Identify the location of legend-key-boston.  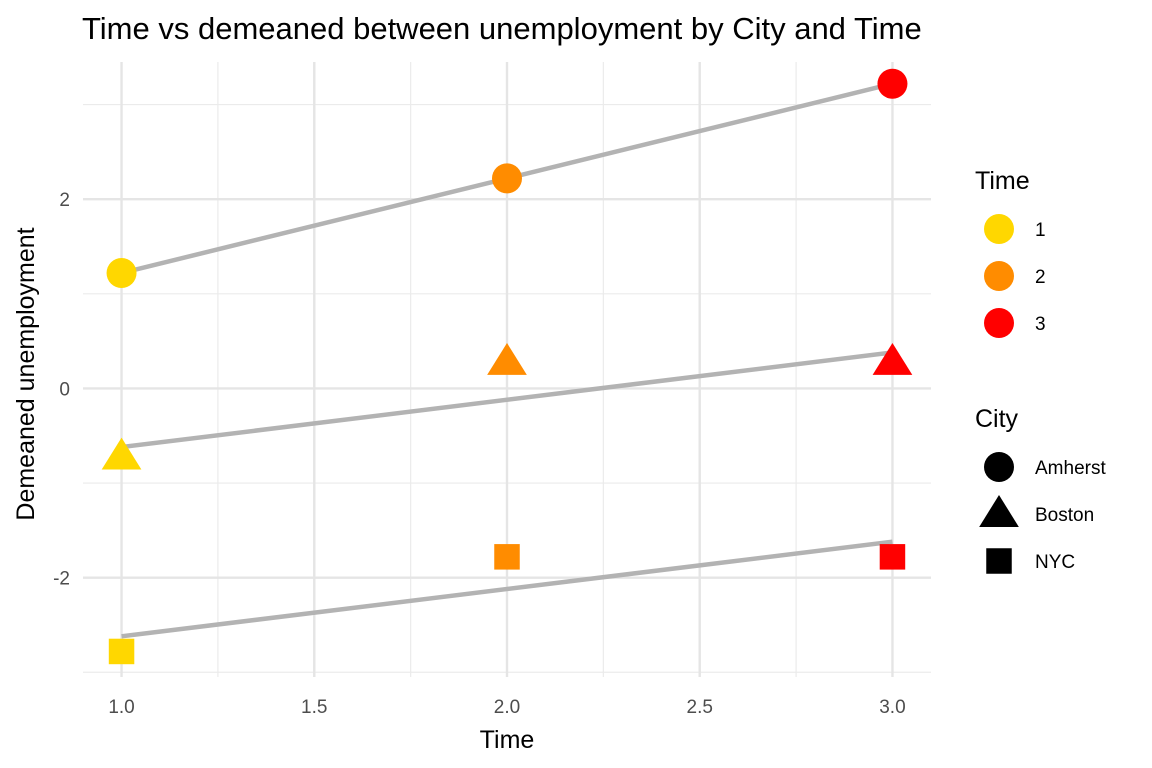
(999, 511).